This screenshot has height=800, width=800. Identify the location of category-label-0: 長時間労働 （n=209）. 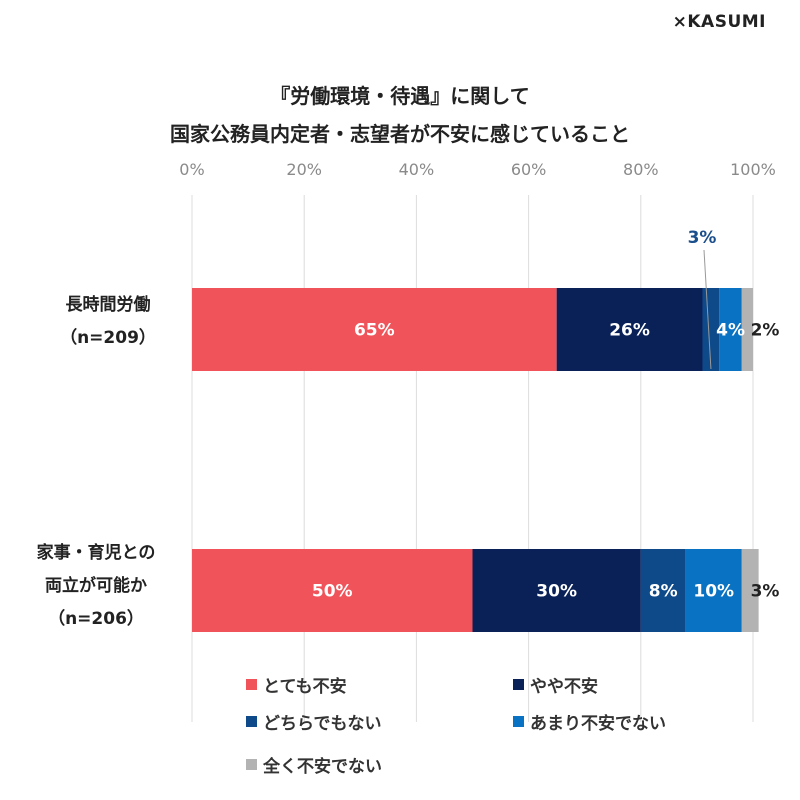
(108, 322).